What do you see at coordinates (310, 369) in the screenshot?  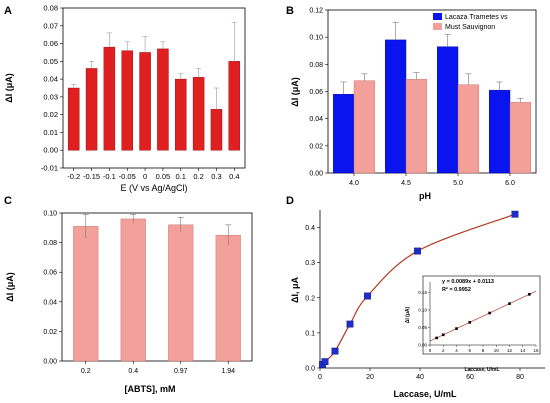 I see `panel-d-ytick-label: 0.0` at bounding box center [310, 369].